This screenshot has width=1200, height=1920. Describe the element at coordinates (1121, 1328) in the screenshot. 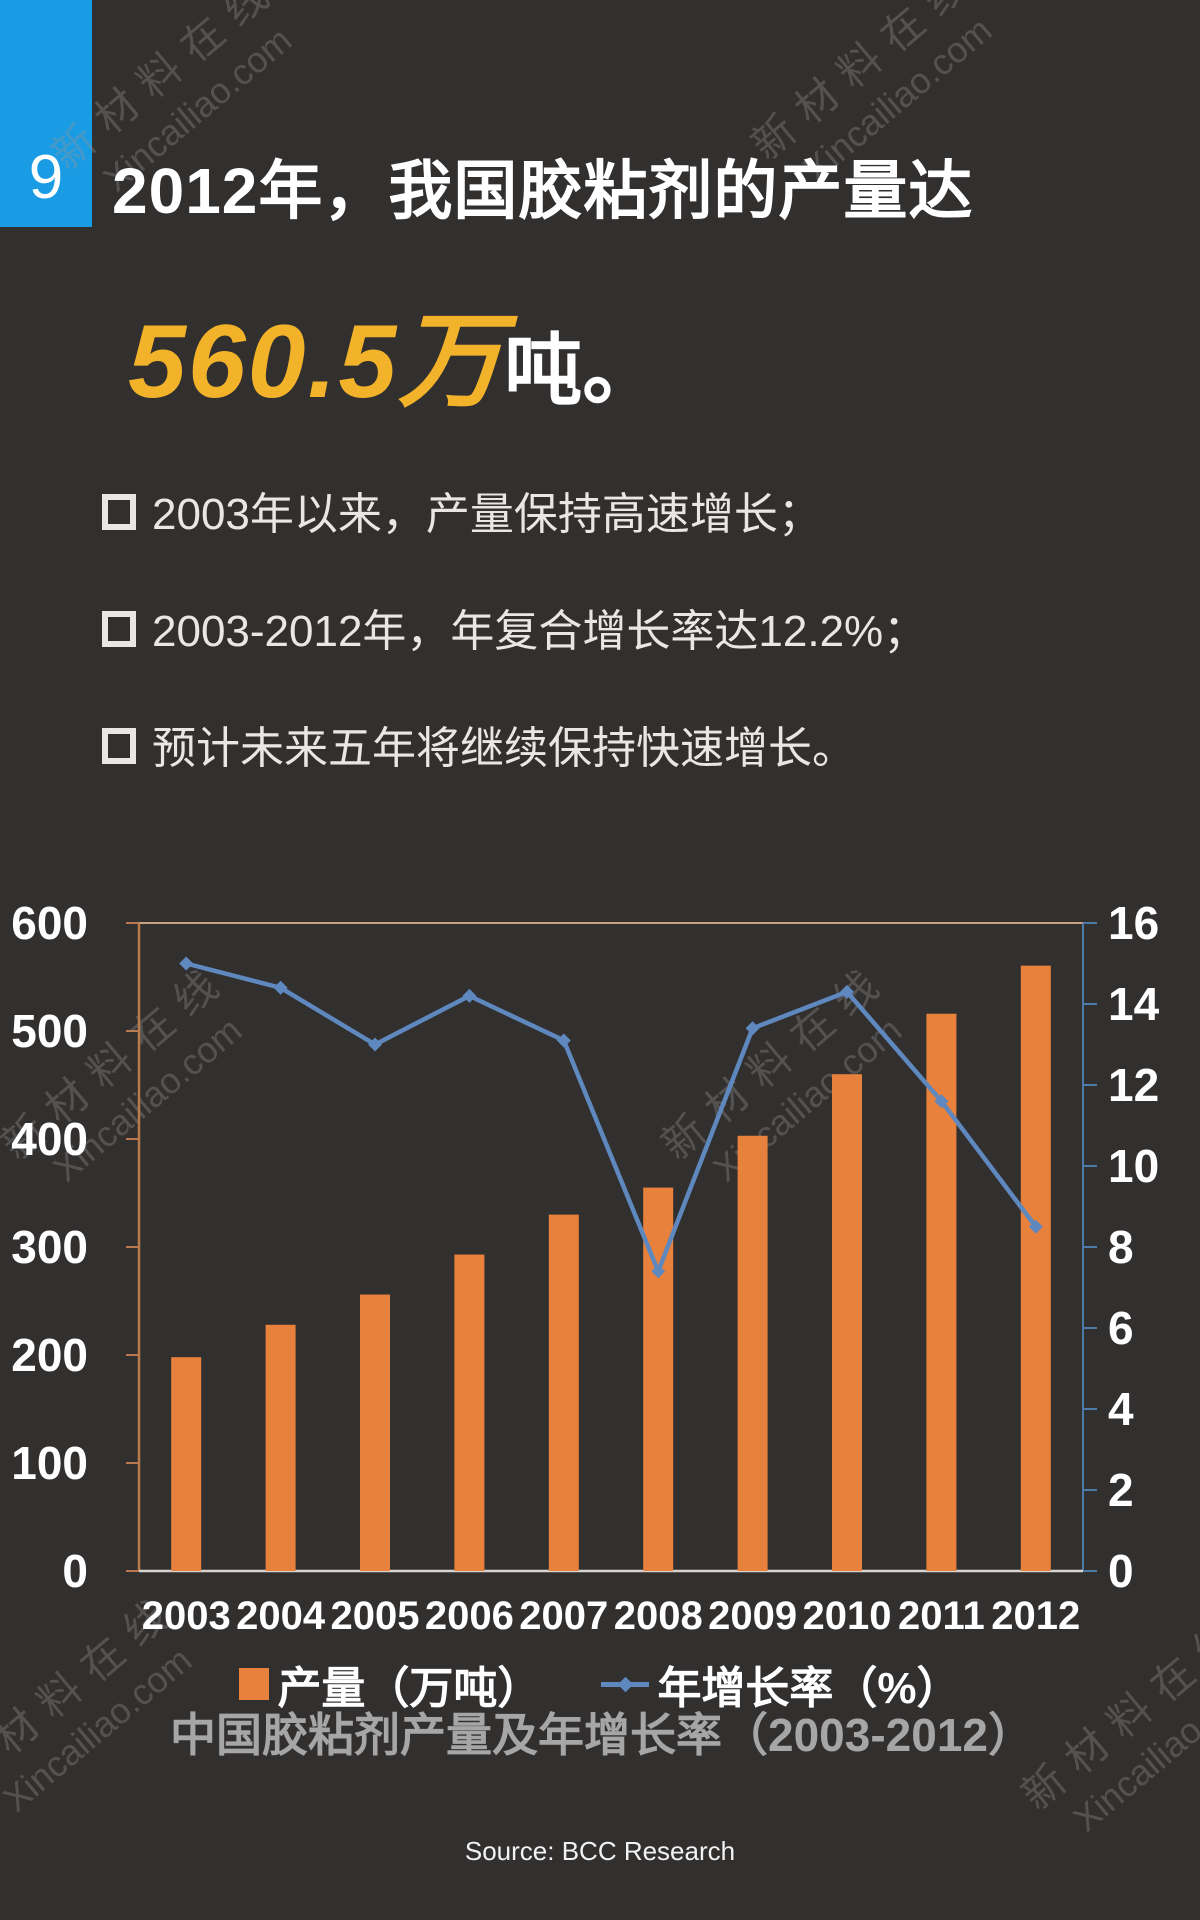

I see `right-axis-label: 6` at that location.